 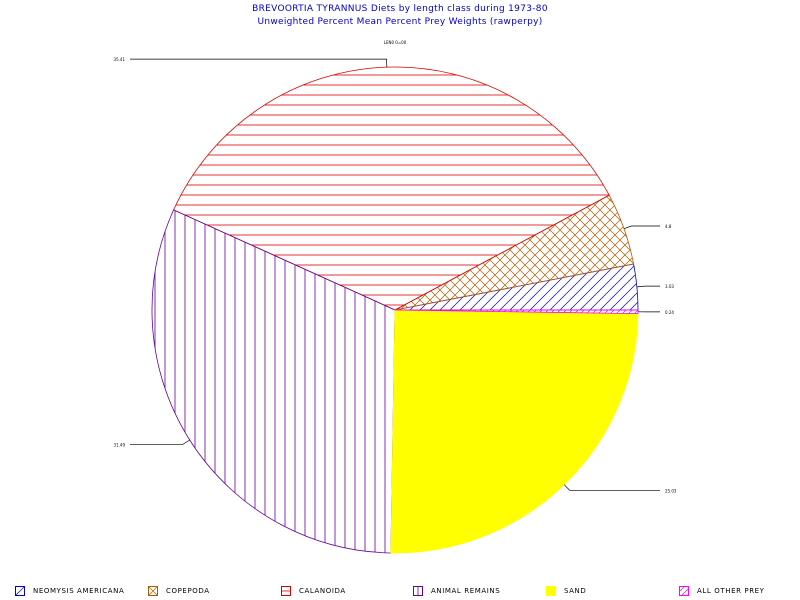 I want to click on legend-item-animal-remains: ANIMAL REMAINS, so click(x=456, y=591).